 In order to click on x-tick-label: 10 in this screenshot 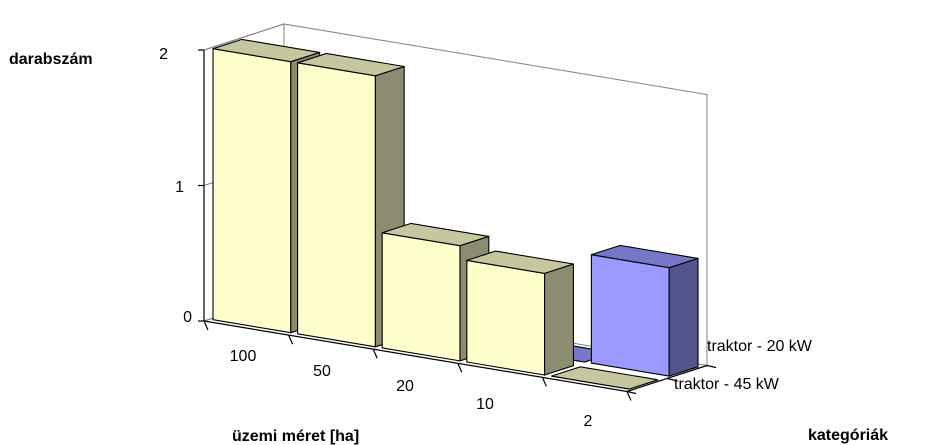, I will do `click(485, 404)`.